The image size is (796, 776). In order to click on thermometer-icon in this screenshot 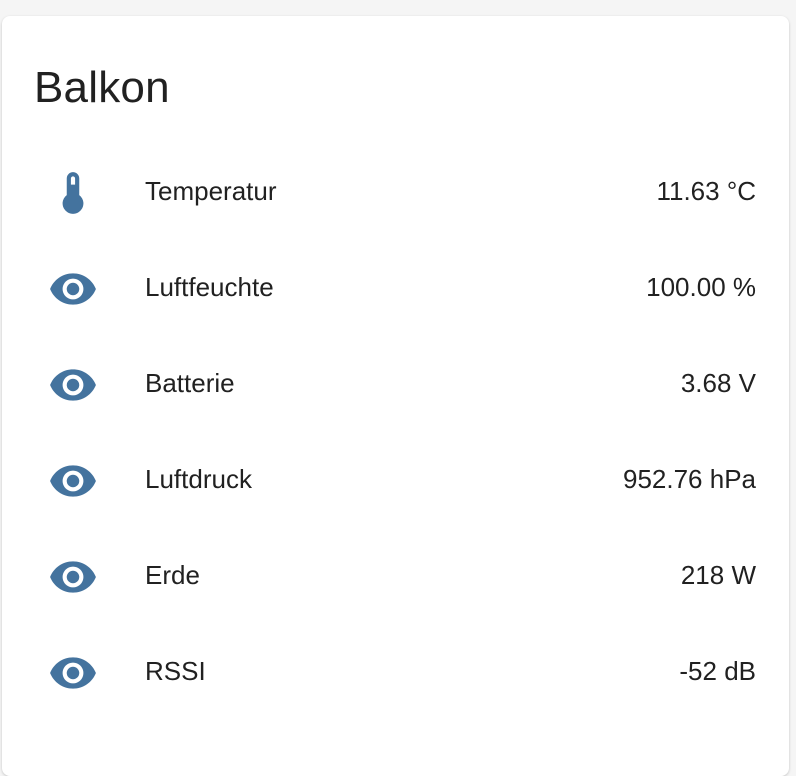, I will do `click(73, 193)`.